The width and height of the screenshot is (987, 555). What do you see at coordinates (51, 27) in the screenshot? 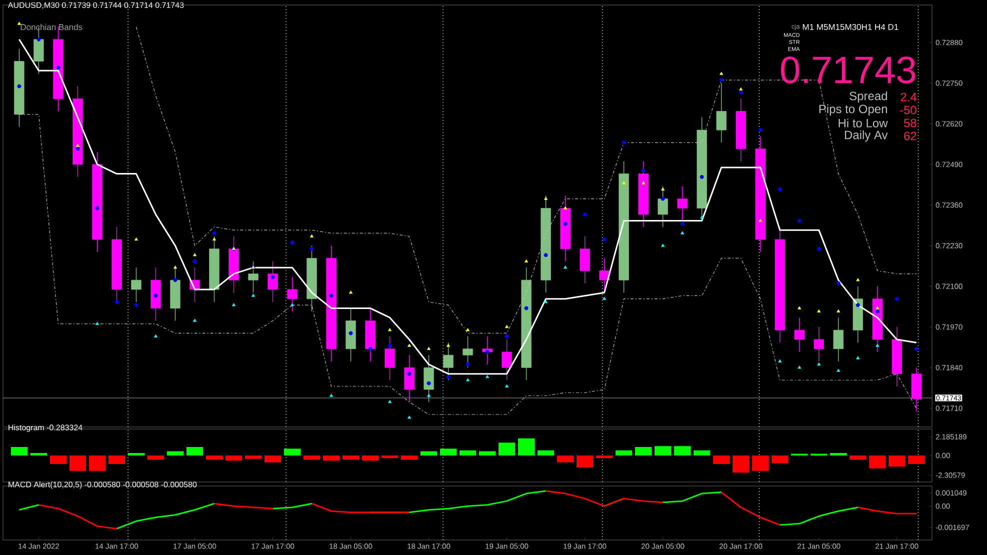
I see `annotation: Donchian Bands` at bounding box center [51, 27].